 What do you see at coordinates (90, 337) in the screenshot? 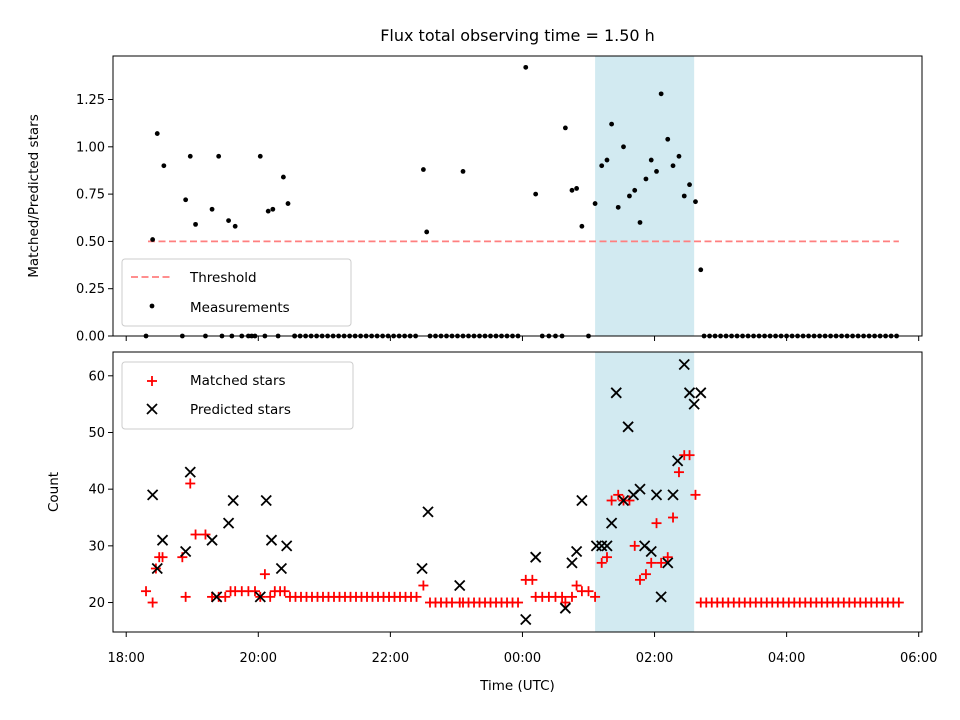
I see `top-y-tick-label: 0.00` at bounding box center [90, 337].